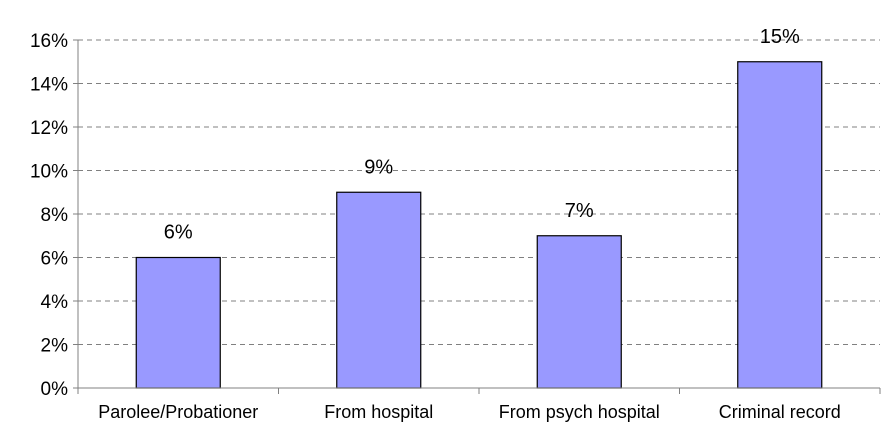  What do you see at coordinates (378, 412) in the screenshot?
I see `x-tick-label: From hospital` at bounding box center [378, 412].